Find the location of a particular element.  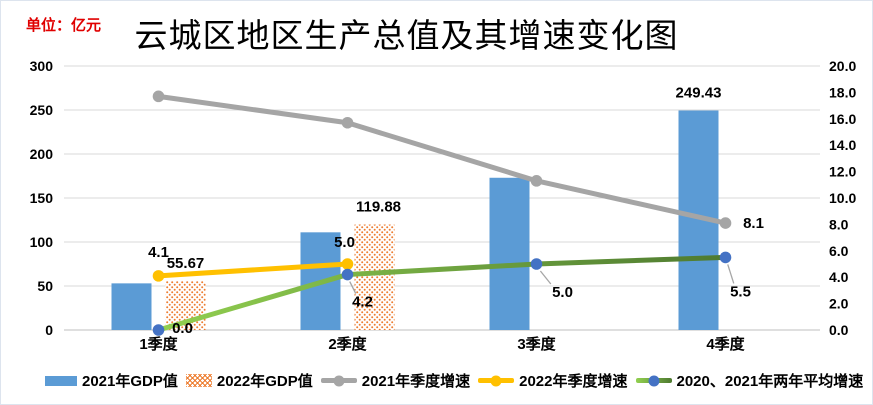

svg-text: 10.0 is located at coordinates (842, 198).